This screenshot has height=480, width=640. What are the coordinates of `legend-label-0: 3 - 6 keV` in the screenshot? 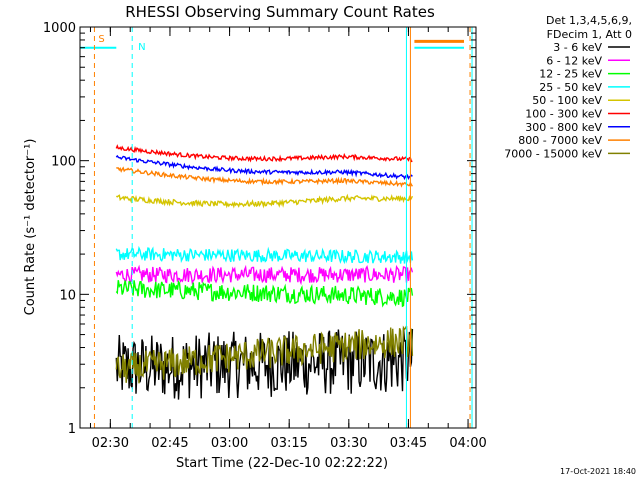 It's located at (577, 47).